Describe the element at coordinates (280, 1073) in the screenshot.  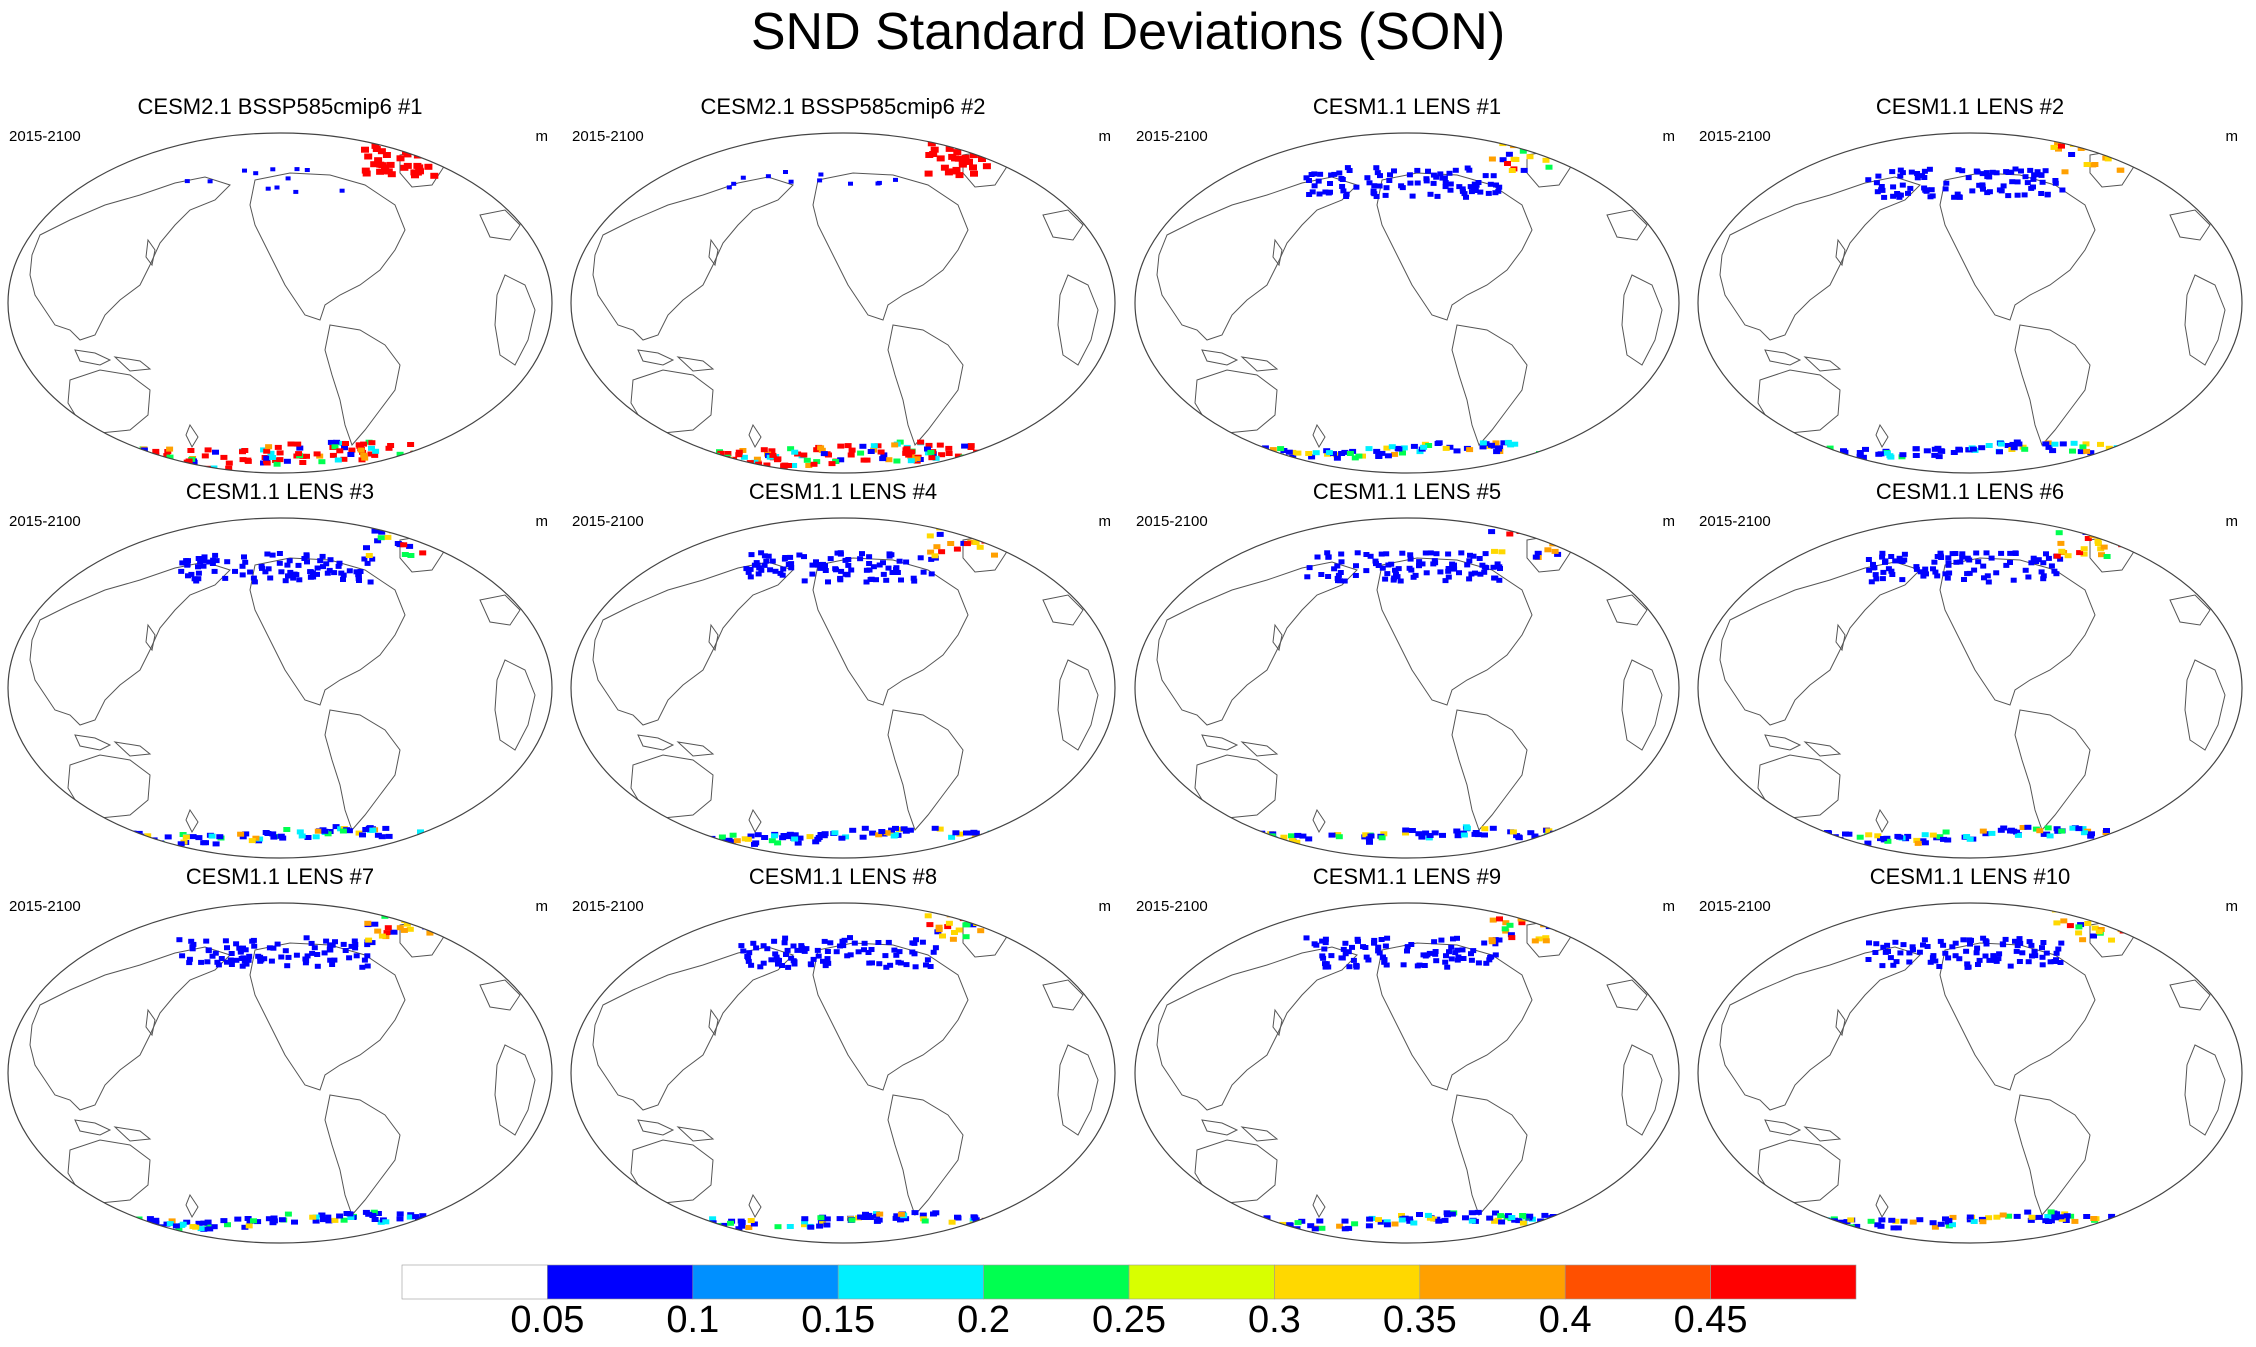
I see `map-plot` at that location.